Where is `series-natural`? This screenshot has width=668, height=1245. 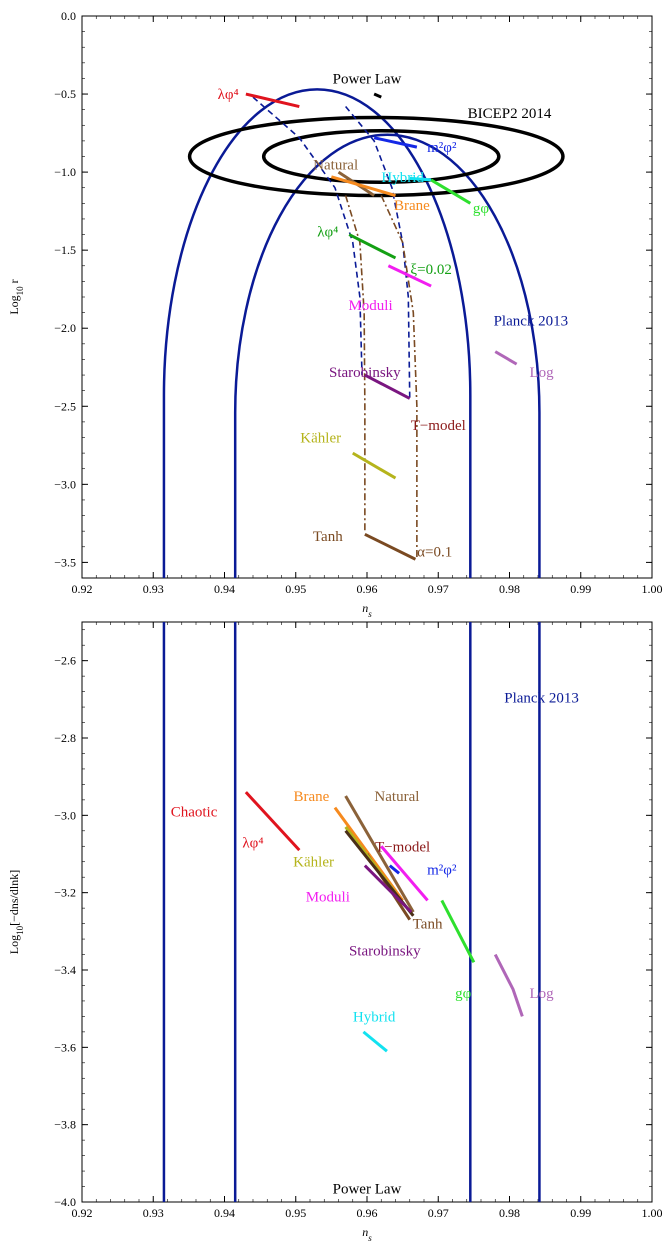
series-natural is located at coordinates (379, 854).